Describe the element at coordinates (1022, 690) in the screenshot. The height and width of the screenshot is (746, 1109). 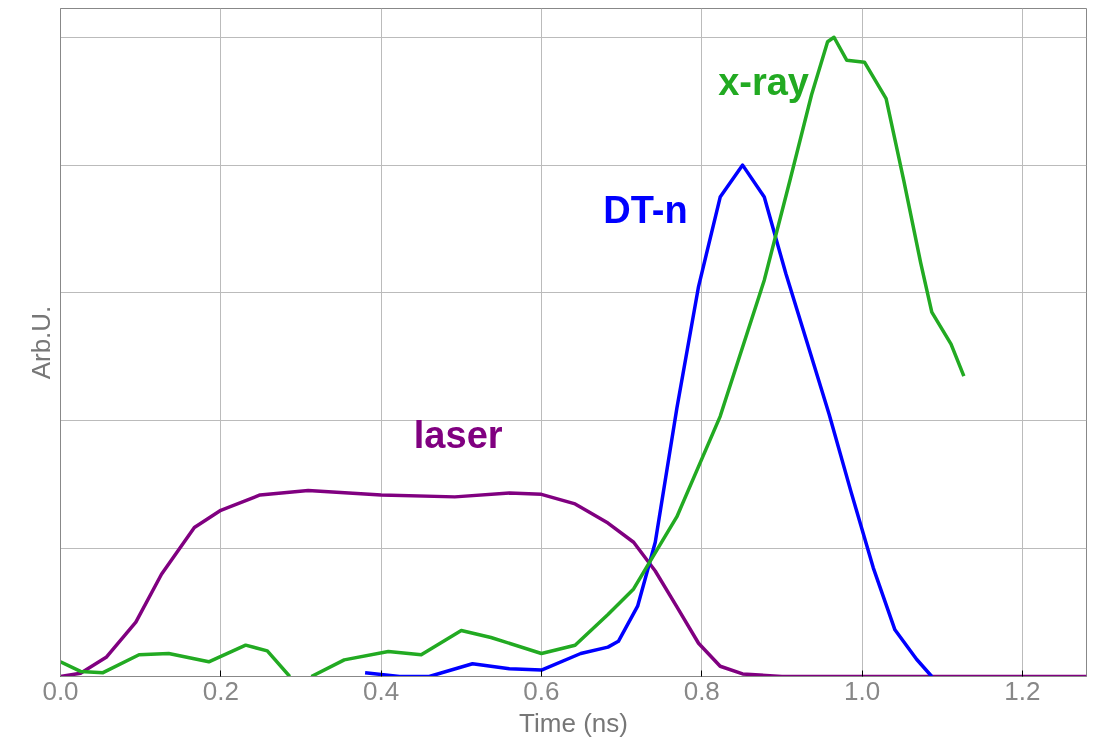
I see `x-tick-label: 1.2` at that location.